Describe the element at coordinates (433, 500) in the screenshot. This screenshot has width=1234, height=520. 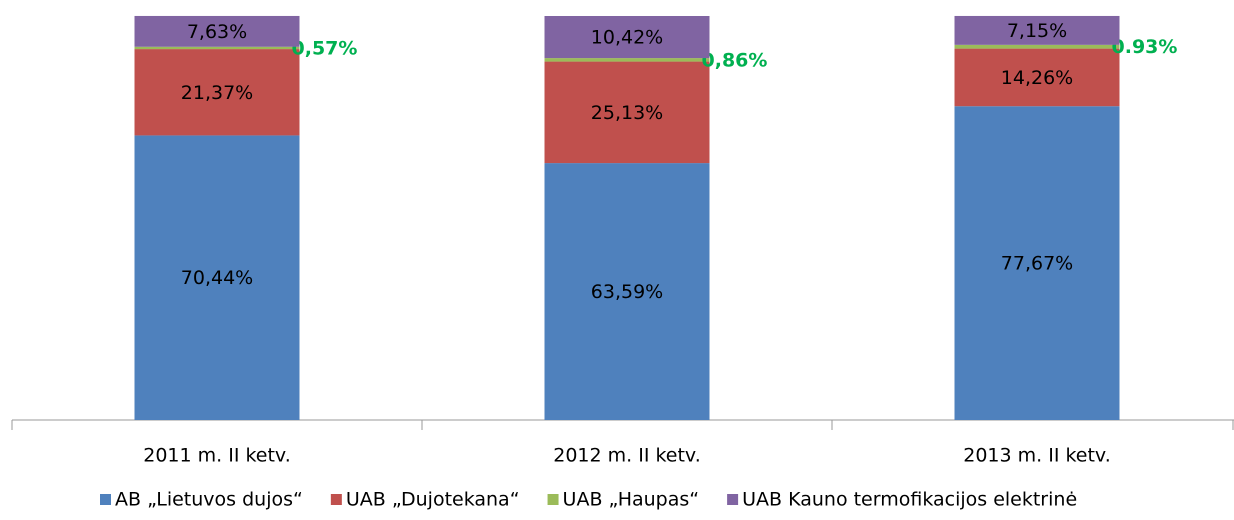
I see `legend-label: UAB „Dujotekana“` at that location.